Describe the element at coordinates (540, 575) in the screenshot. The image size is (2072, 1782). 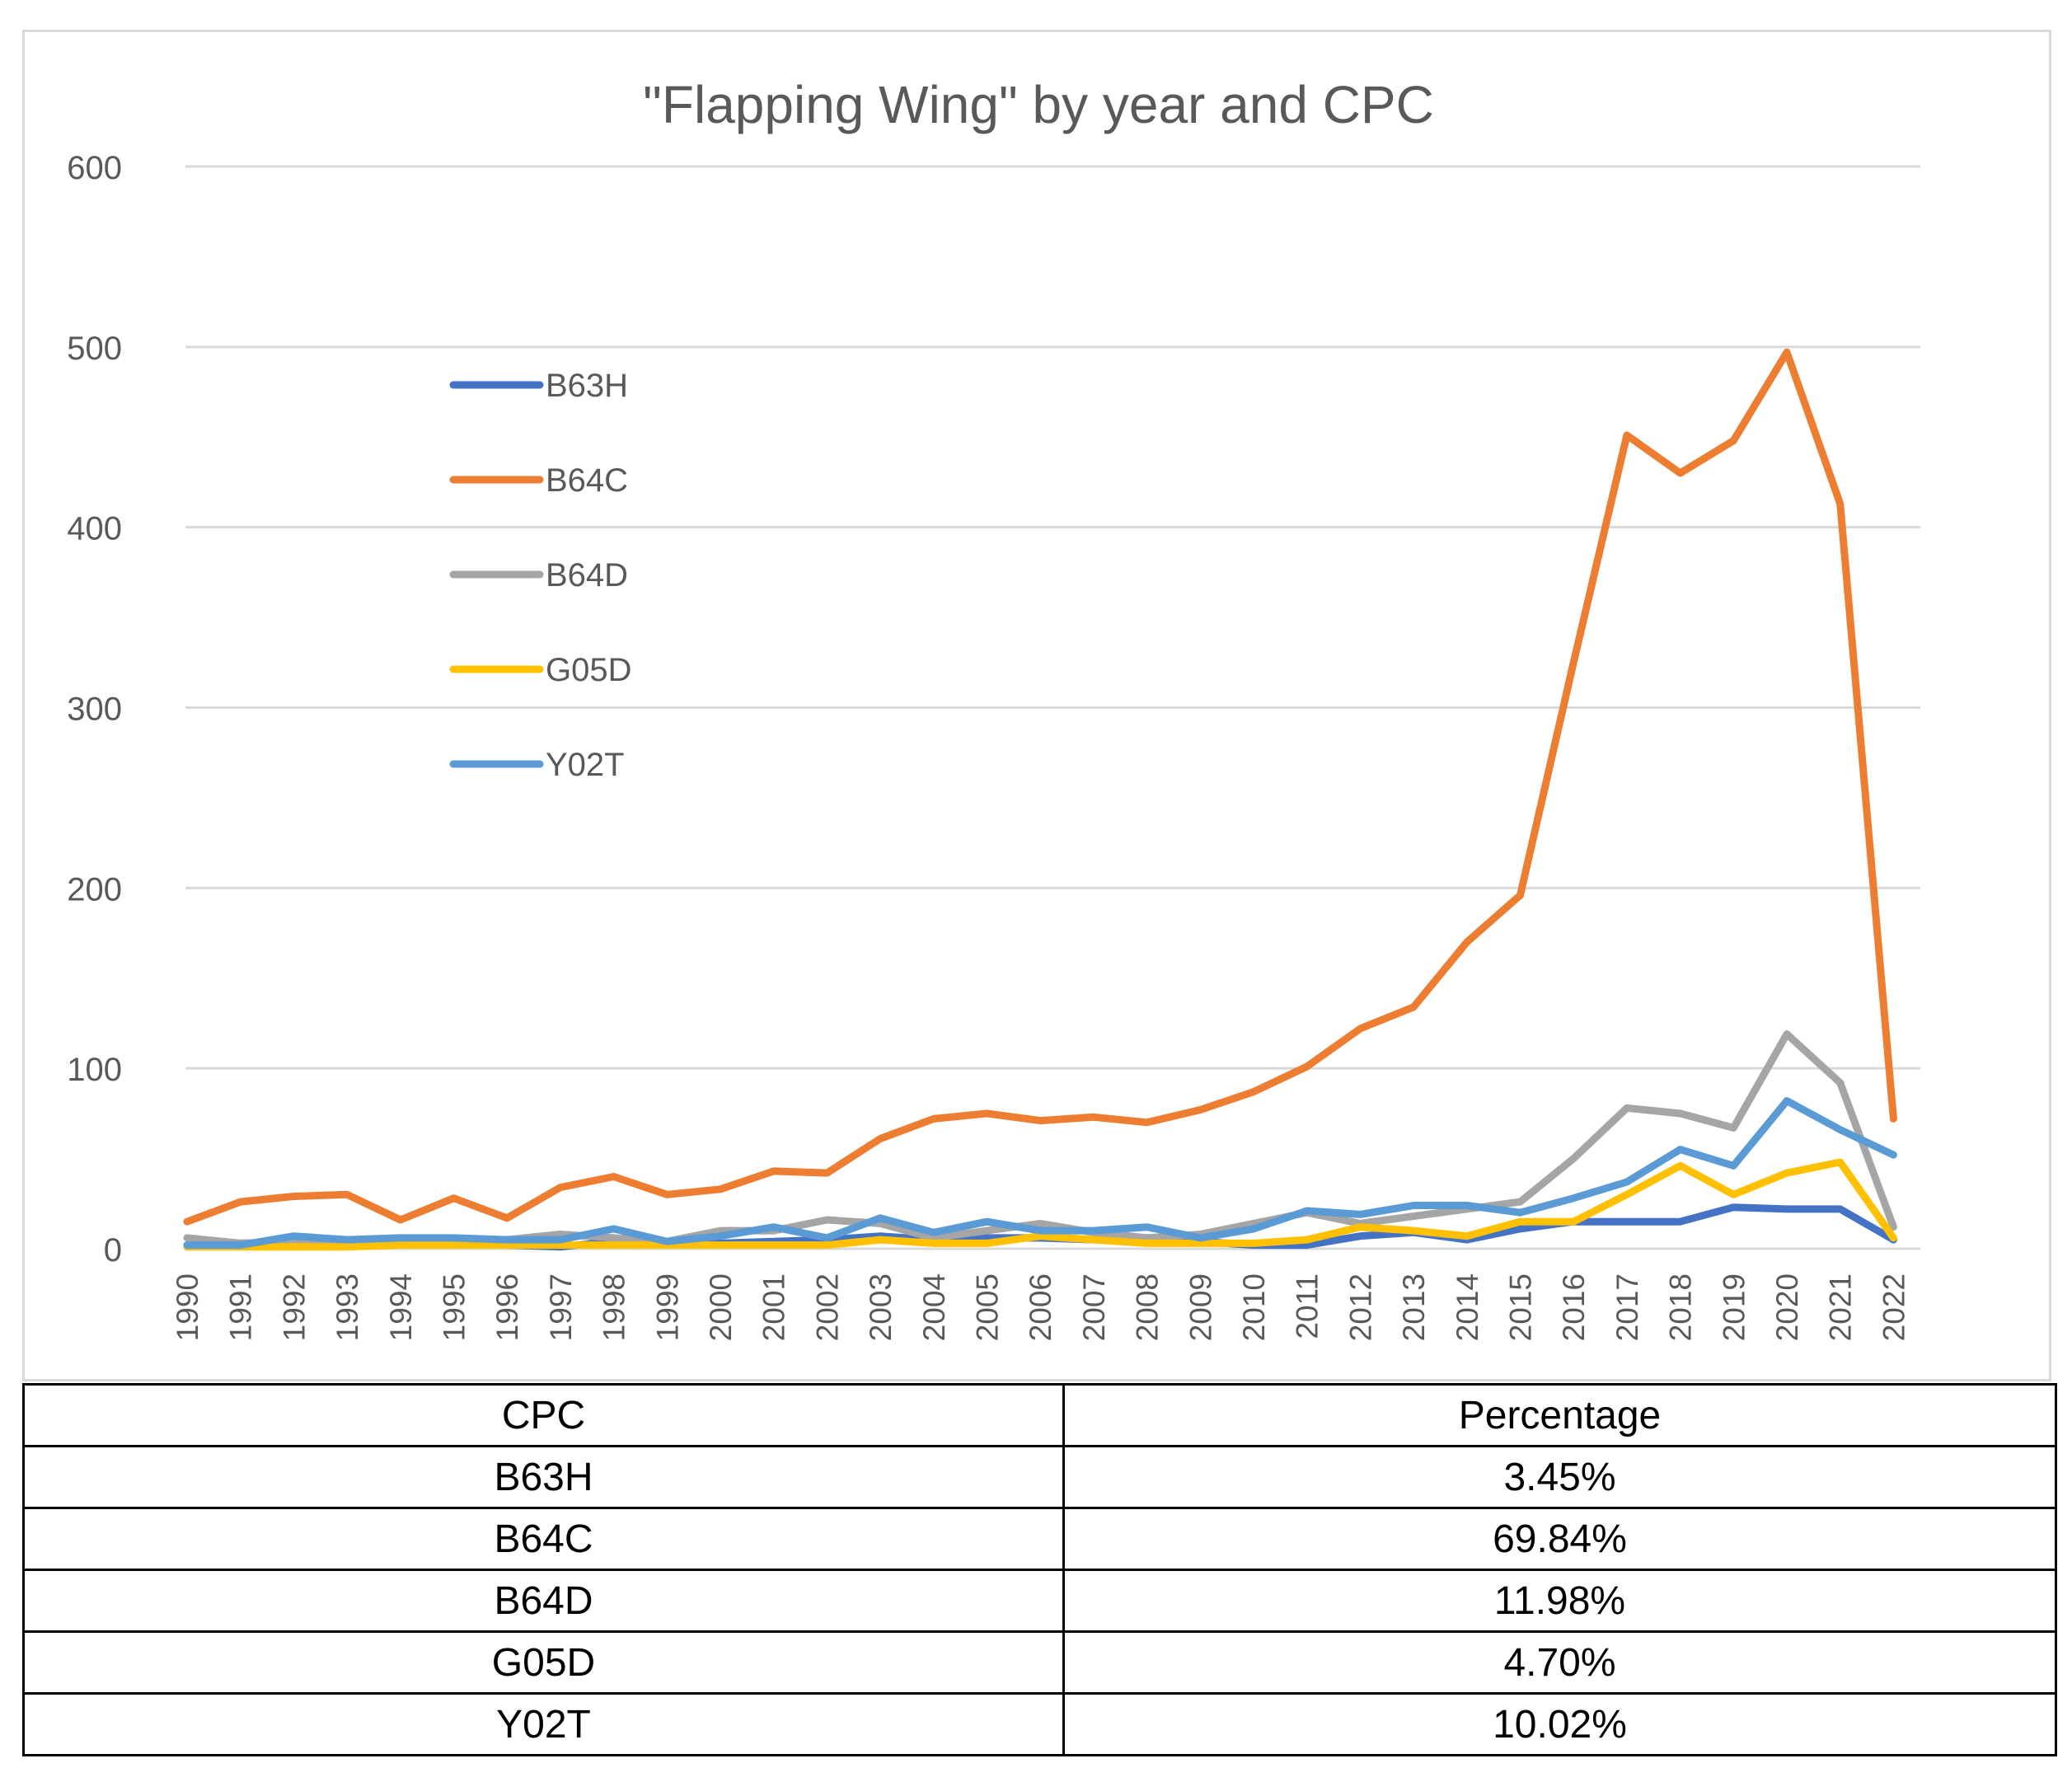
I see `legend: B63H B64C B64D G05D Y02T` at that location.